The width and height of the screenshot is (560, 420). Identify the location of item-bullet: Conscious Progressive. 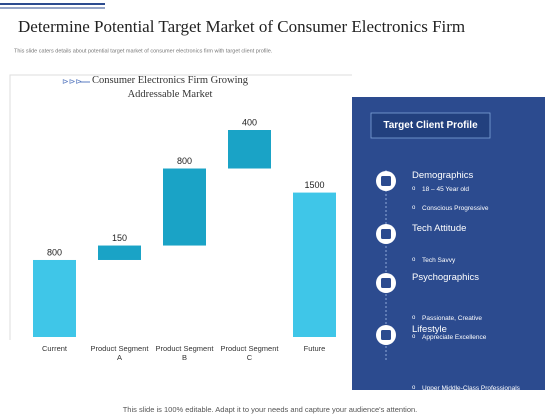
(472, 208).